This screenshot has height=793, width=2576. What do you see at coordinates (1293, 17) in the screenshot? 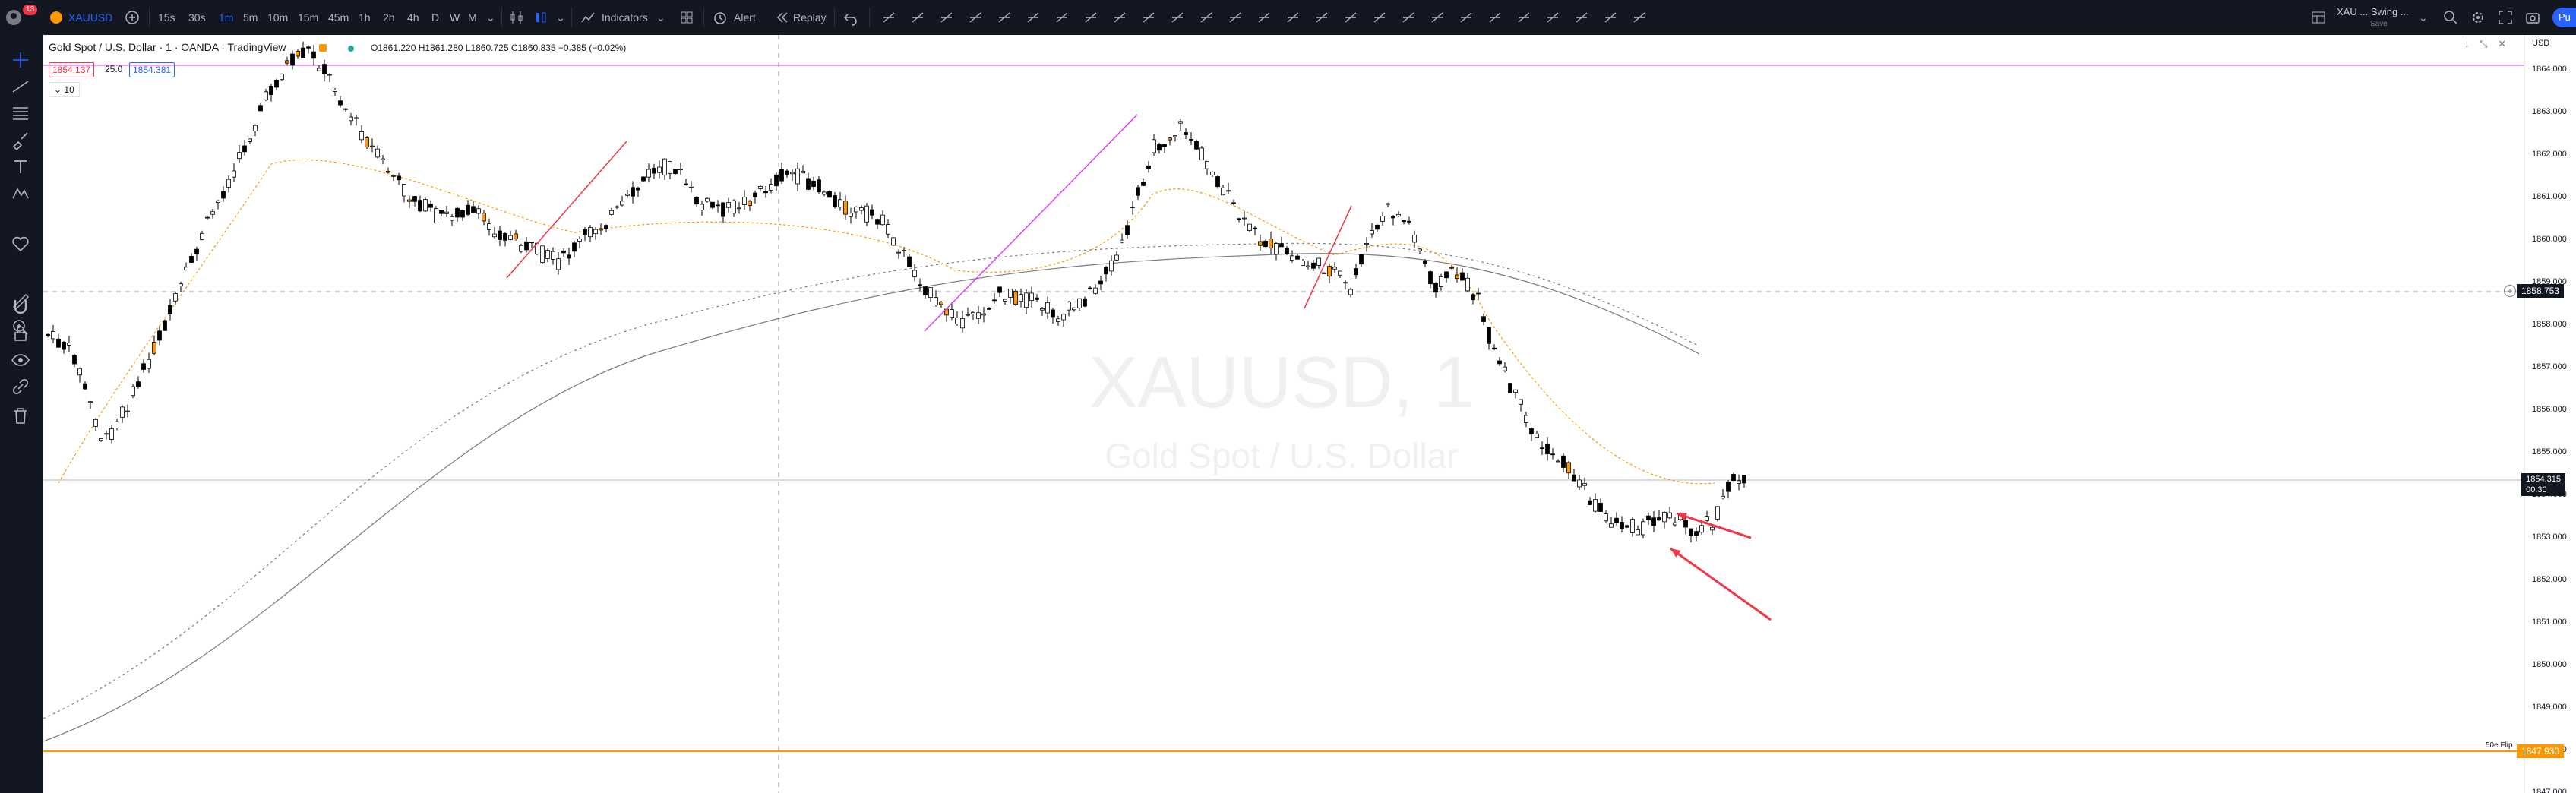
I see `brush-tool-icon` at bounding box center [1293, 17].